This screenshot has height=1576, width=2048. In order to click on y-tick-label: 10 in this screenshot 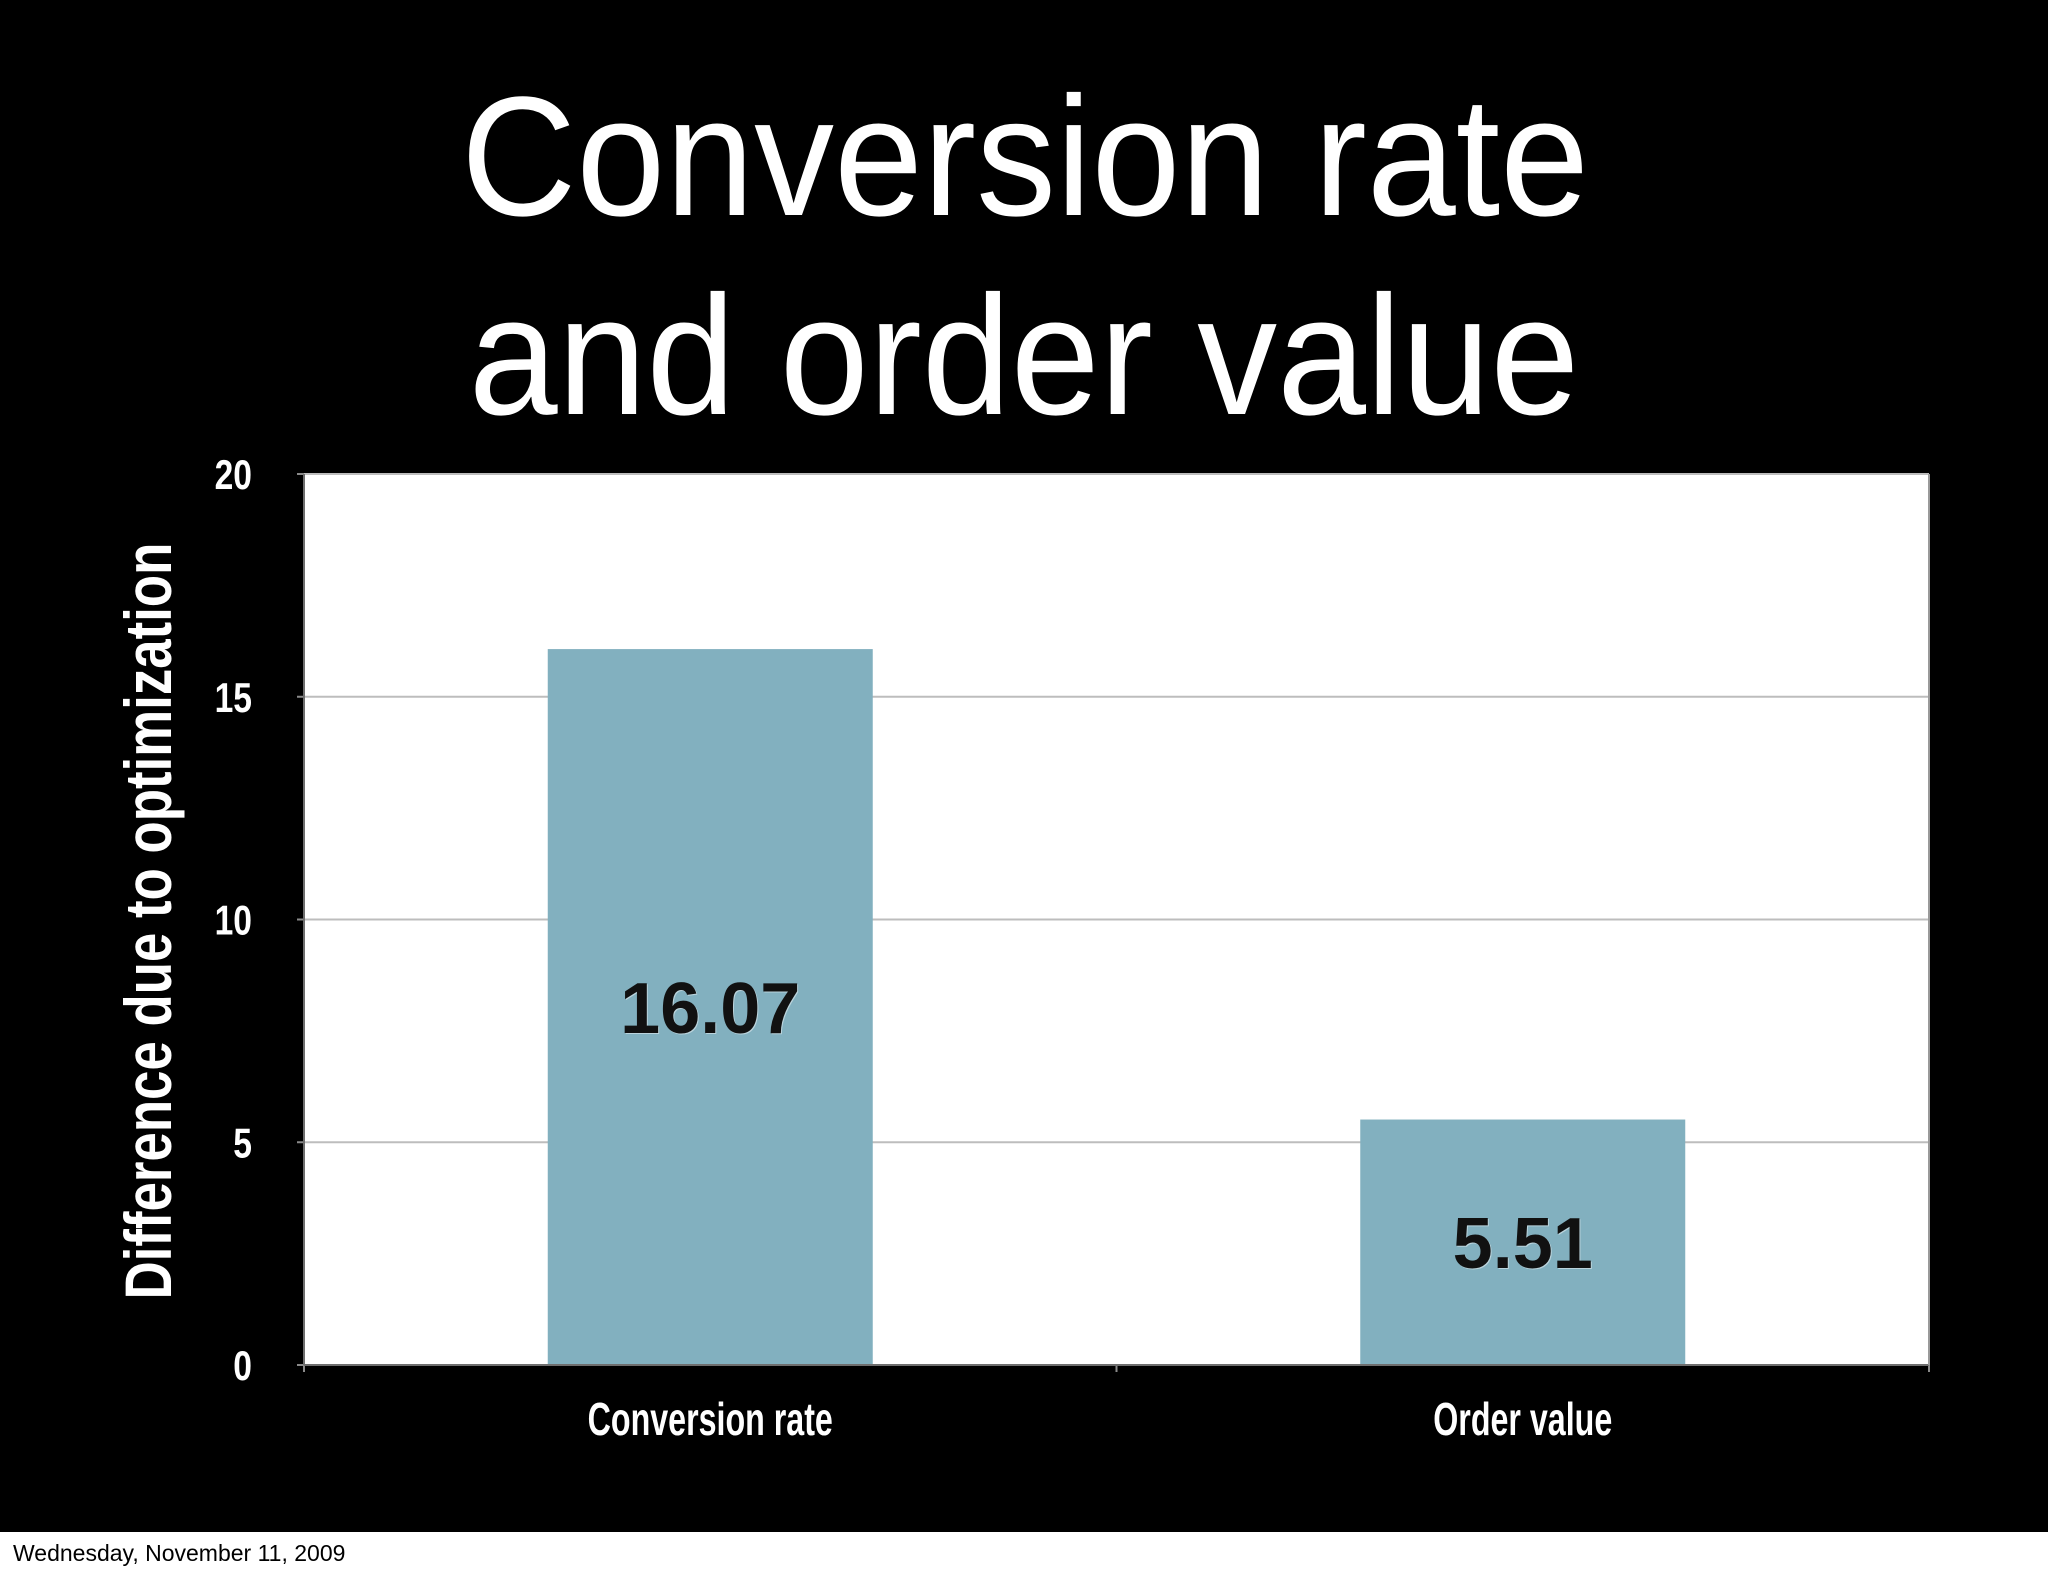, I will do `click(233, 920)`.